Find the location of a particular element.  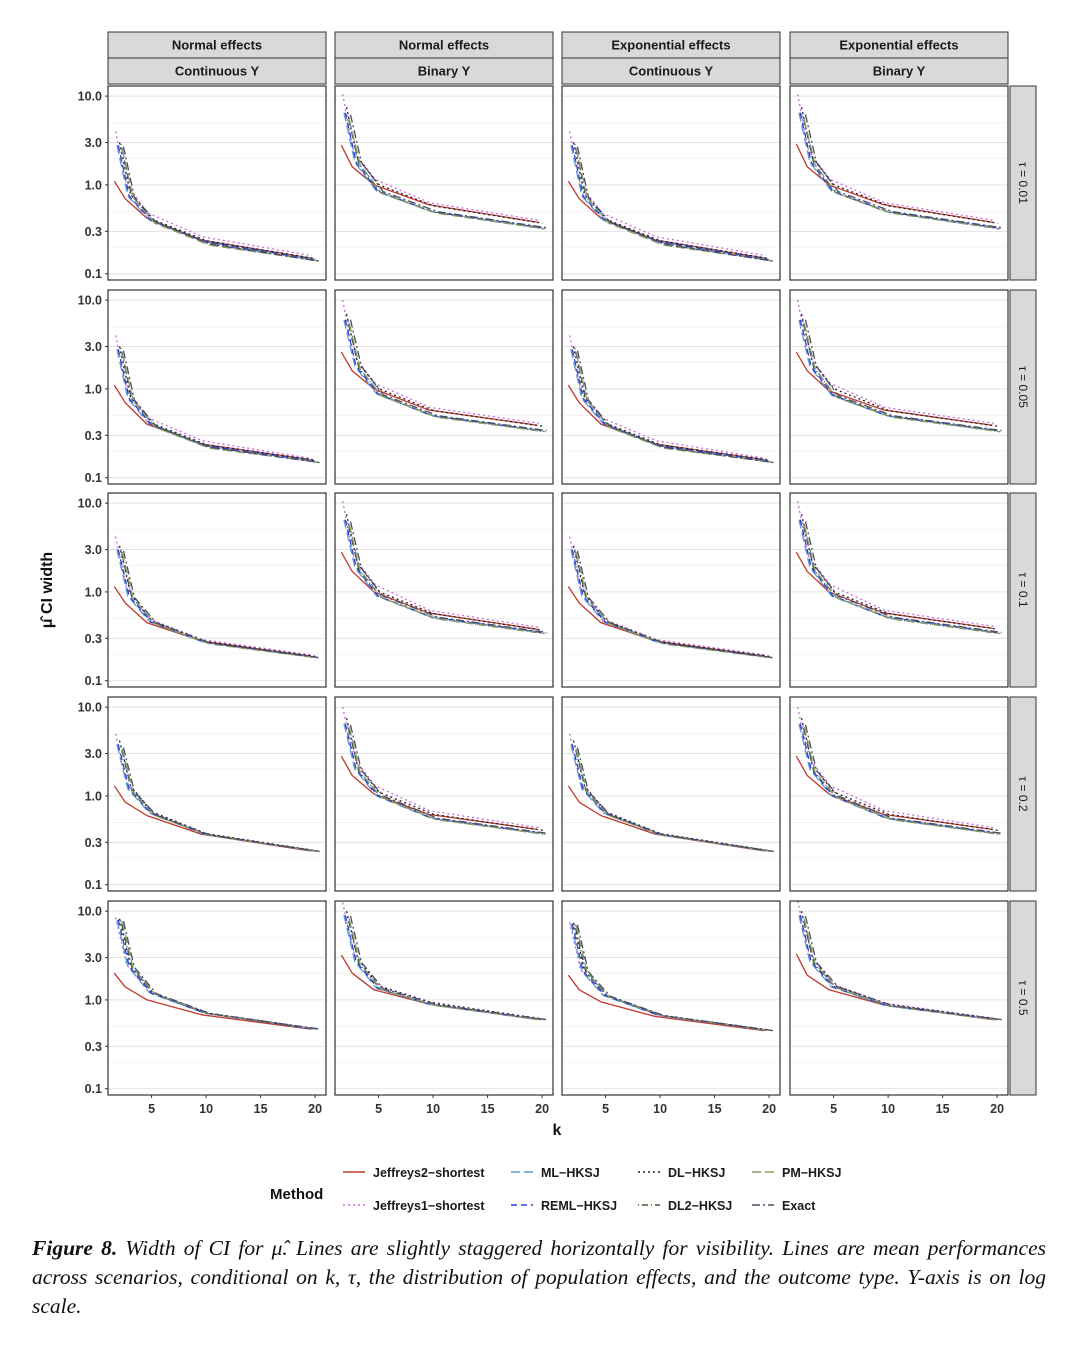

strip-row-label: τ = 0.1 is located at coordinates (1023, 589).